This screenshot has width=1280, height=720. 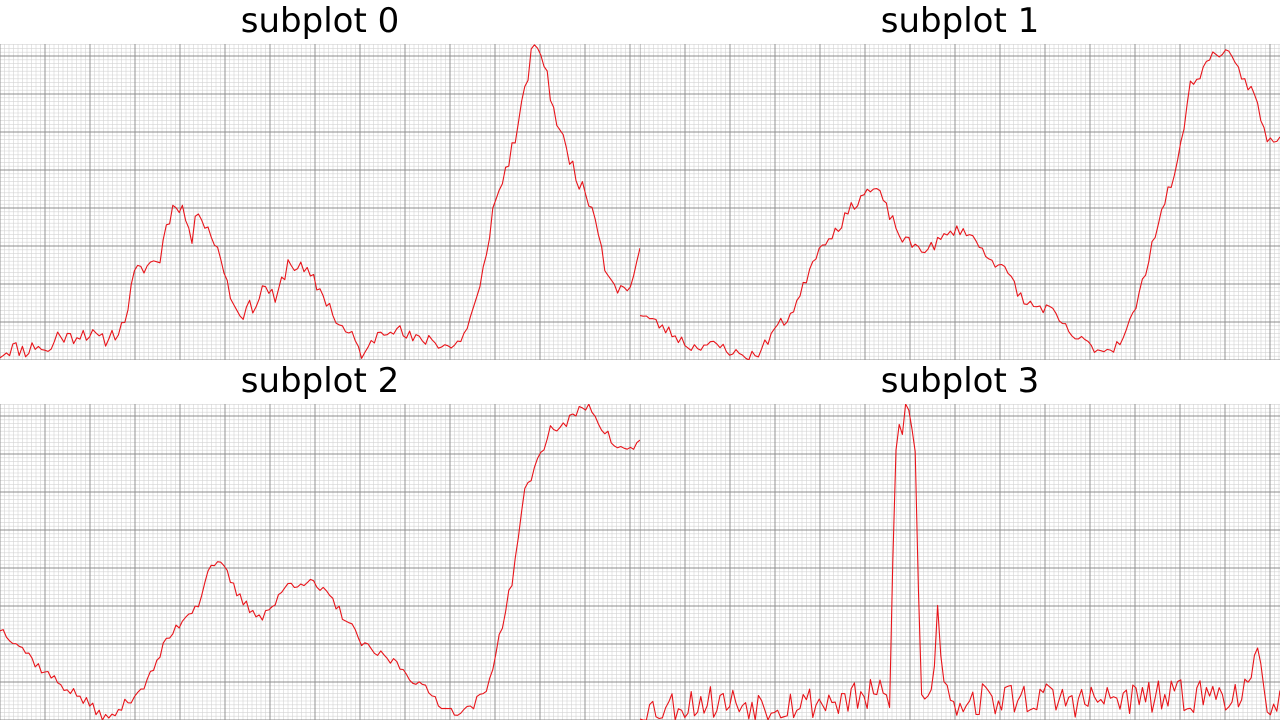 I want to click on subplot-0-title: subplot 0, so click(x=320, y=21).